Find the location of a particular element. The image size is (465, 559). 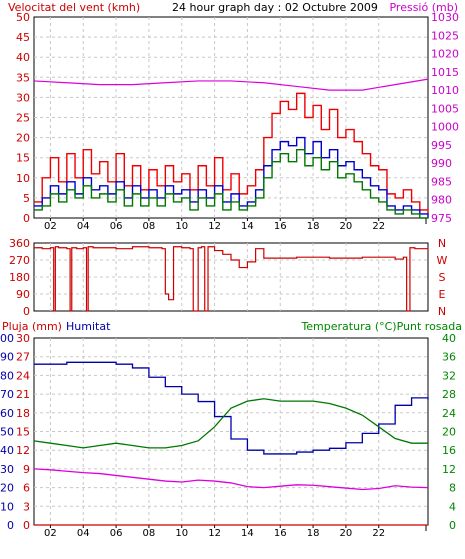

pressure-axis-title: Pressió (mb) is located at coordinates (423, 7).